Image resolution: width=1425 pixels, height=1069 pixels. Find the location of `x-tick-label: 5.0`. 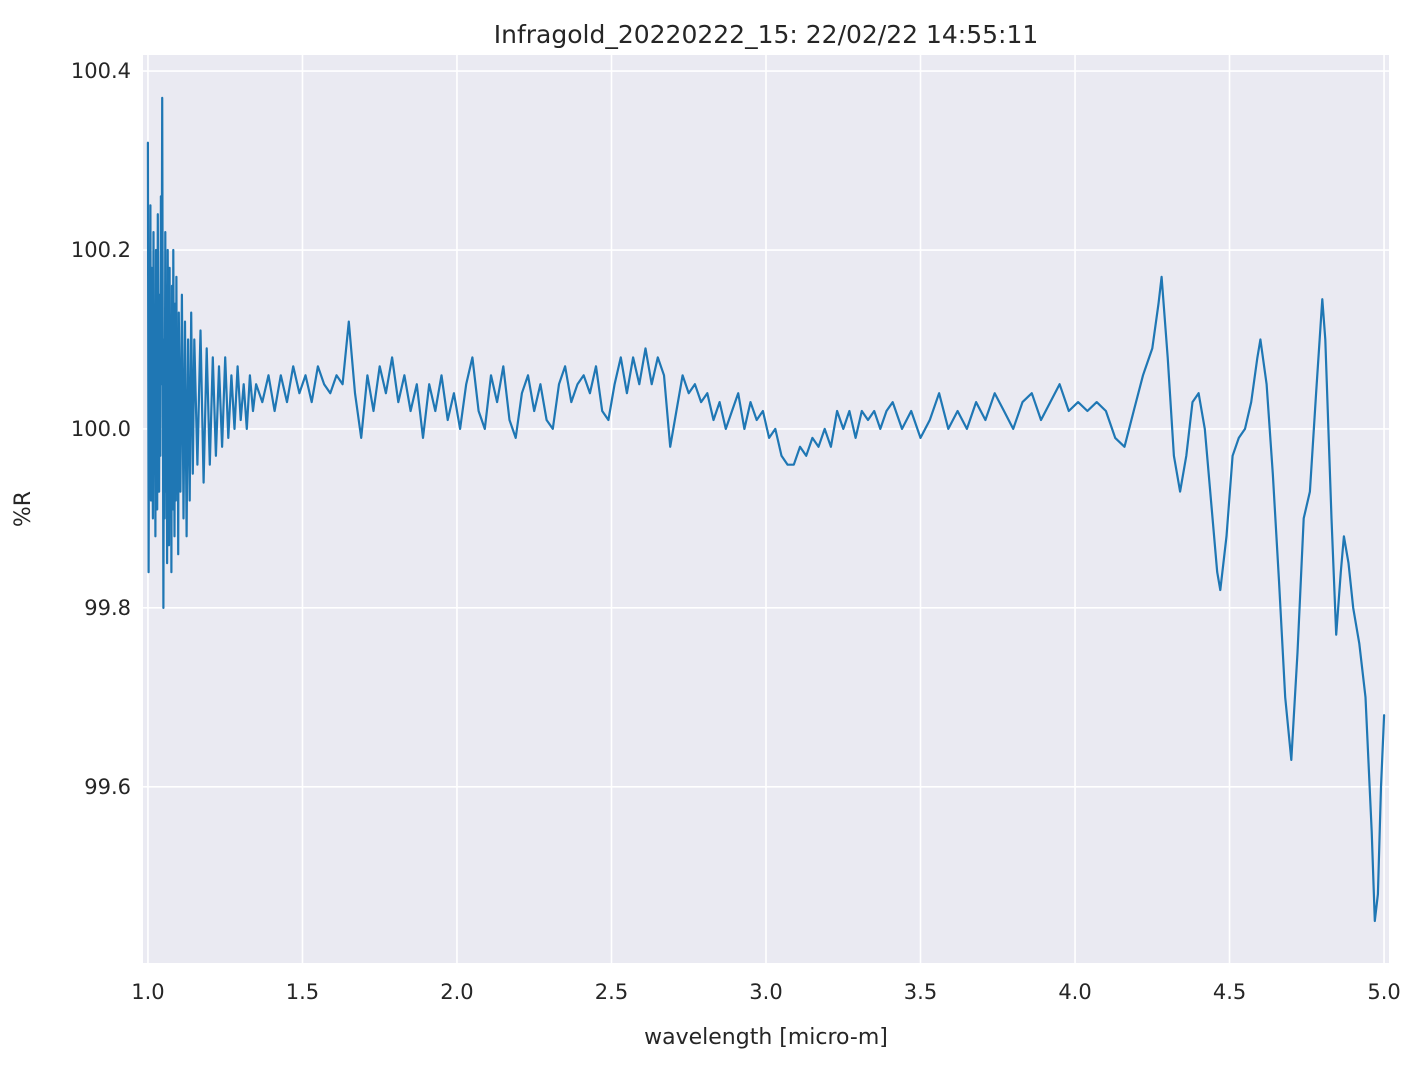

x-tick-label: 5.0 is located at coordinates (1383, 992).